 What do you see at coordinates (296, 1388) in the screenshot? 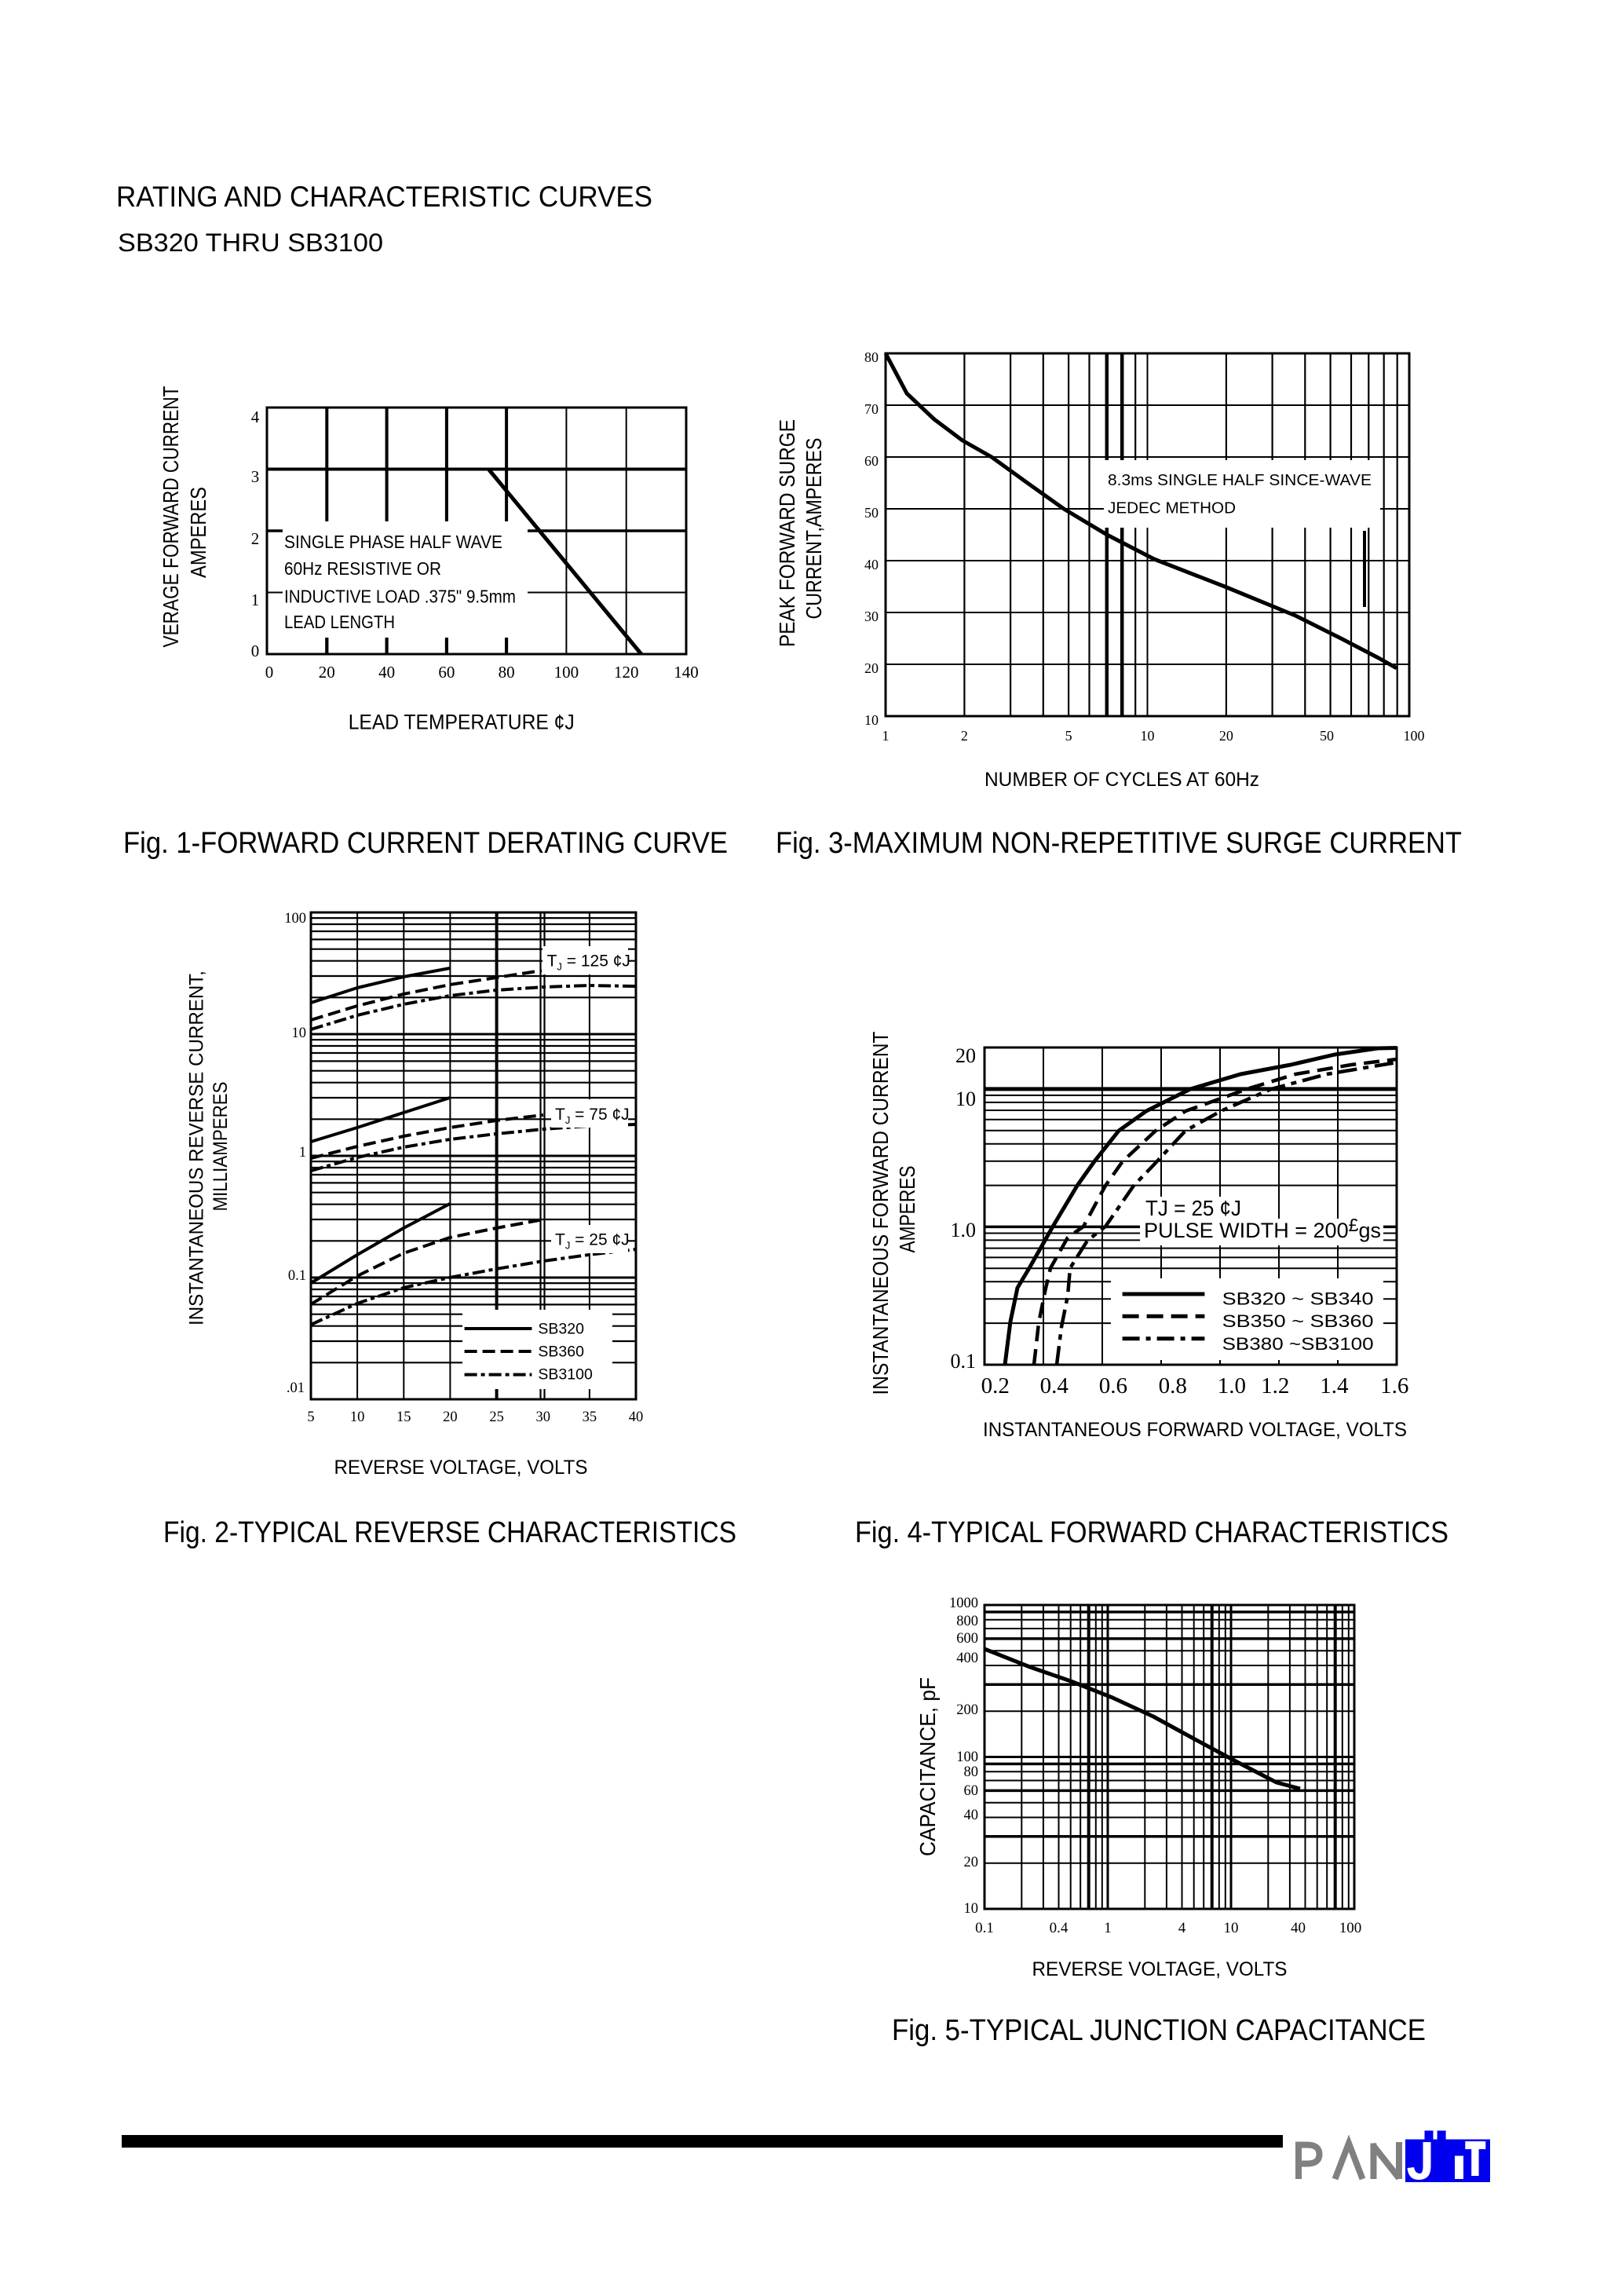
I see `svg-text: .01` at bounding box center [296, 1388].